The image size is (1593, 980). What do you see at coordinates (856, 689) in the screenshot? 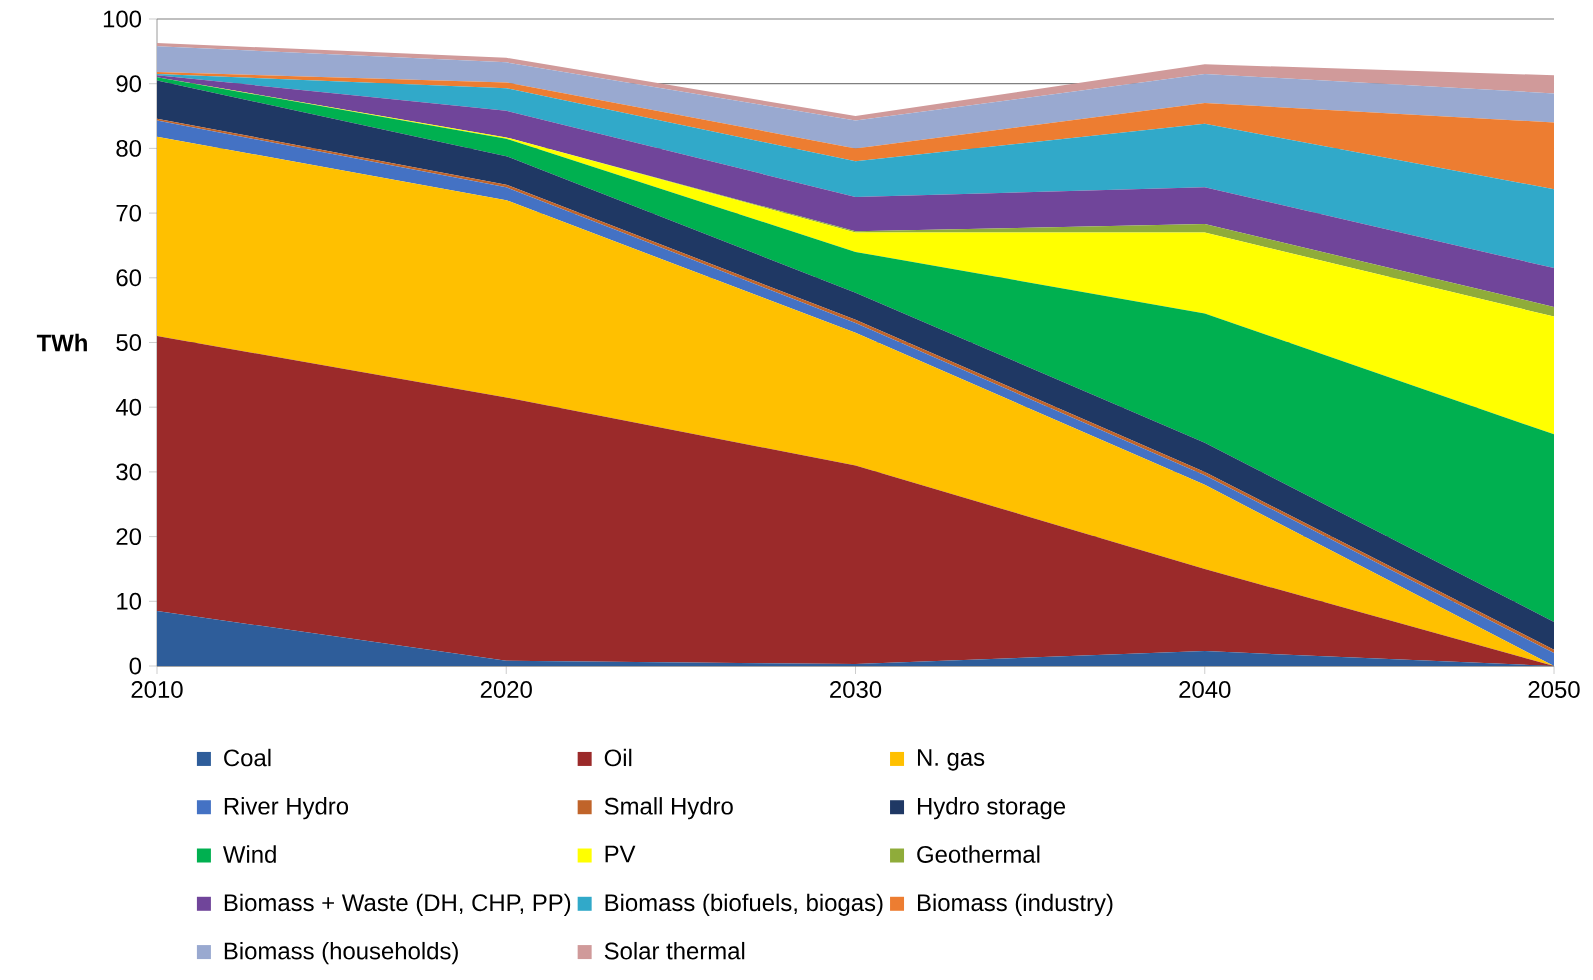
I see `x-tick-label: 2030` at bounding box center [856, 689].